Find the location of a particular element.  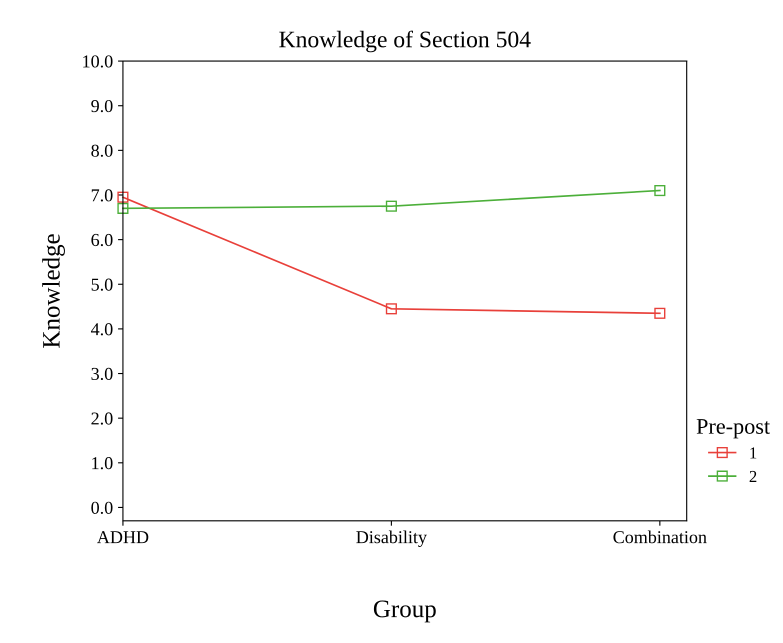

y-tick-label: 2.0 is located at coordinates (102, 418).